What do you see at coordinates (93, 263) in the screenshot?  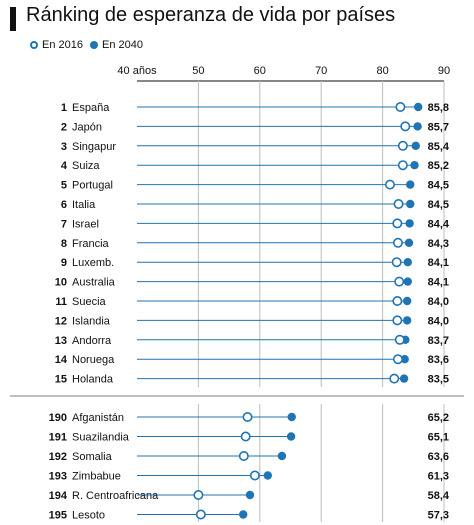 I see `row-country: Luxemb.` at bounding box center [93, 263].